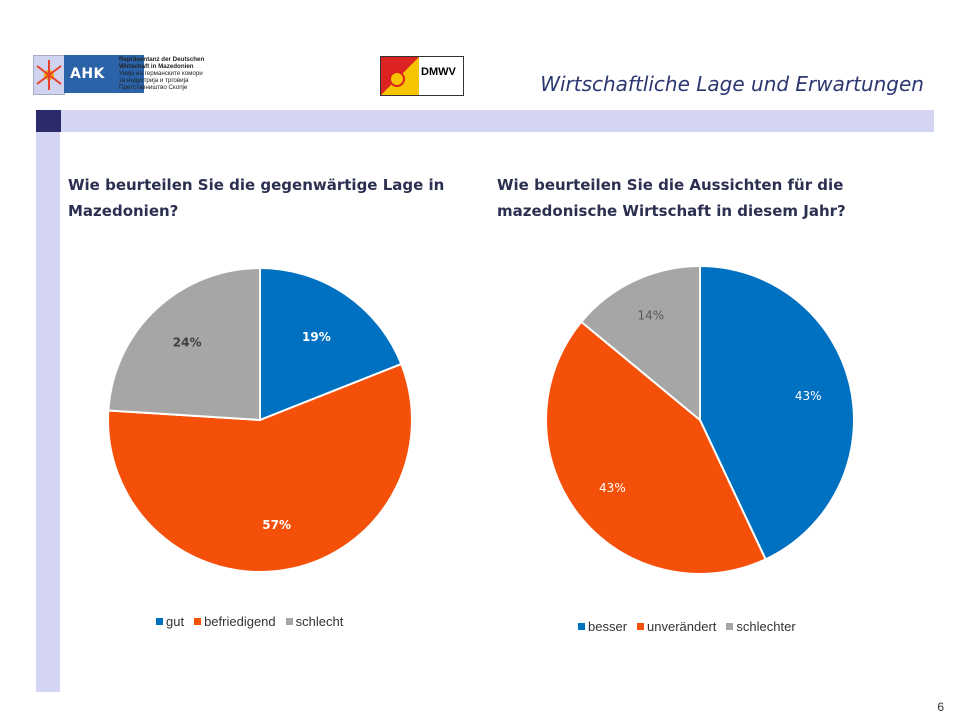 This screenshot has height=720, width=960. I want to click on ahk-badge-text: AHK, so click(87, 74).